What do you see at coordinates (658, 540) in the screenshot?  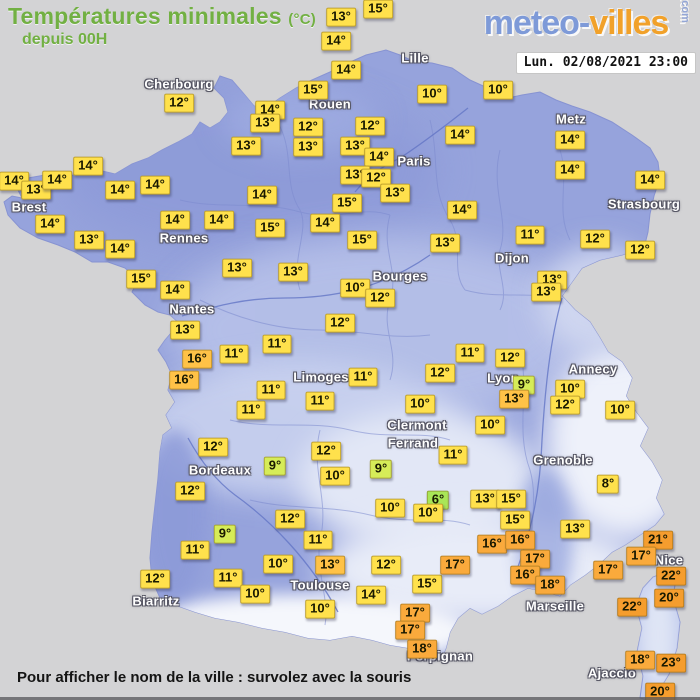 I see `temp-label: 21°` at bounding box center [658, 540].